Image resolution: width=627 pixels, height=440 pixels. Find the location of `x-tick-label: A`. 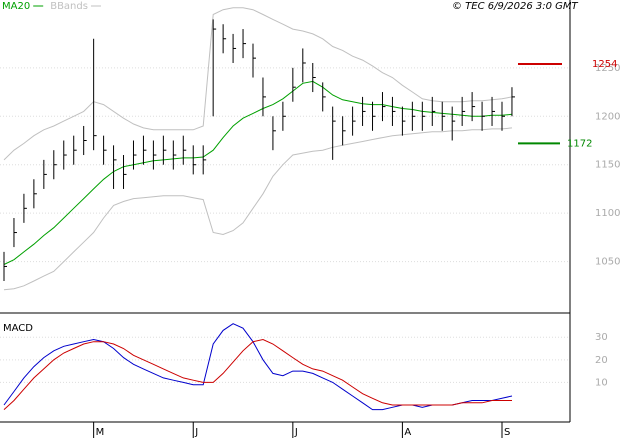

x-tick-label: A is located at coordinates (407, 432).